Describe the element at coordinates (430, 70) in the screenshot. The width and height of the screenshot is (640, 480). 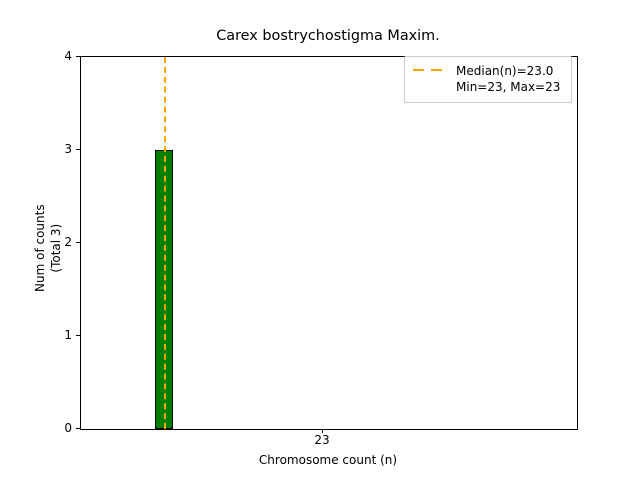
I see `legend-dashed-line-icon` at that location.